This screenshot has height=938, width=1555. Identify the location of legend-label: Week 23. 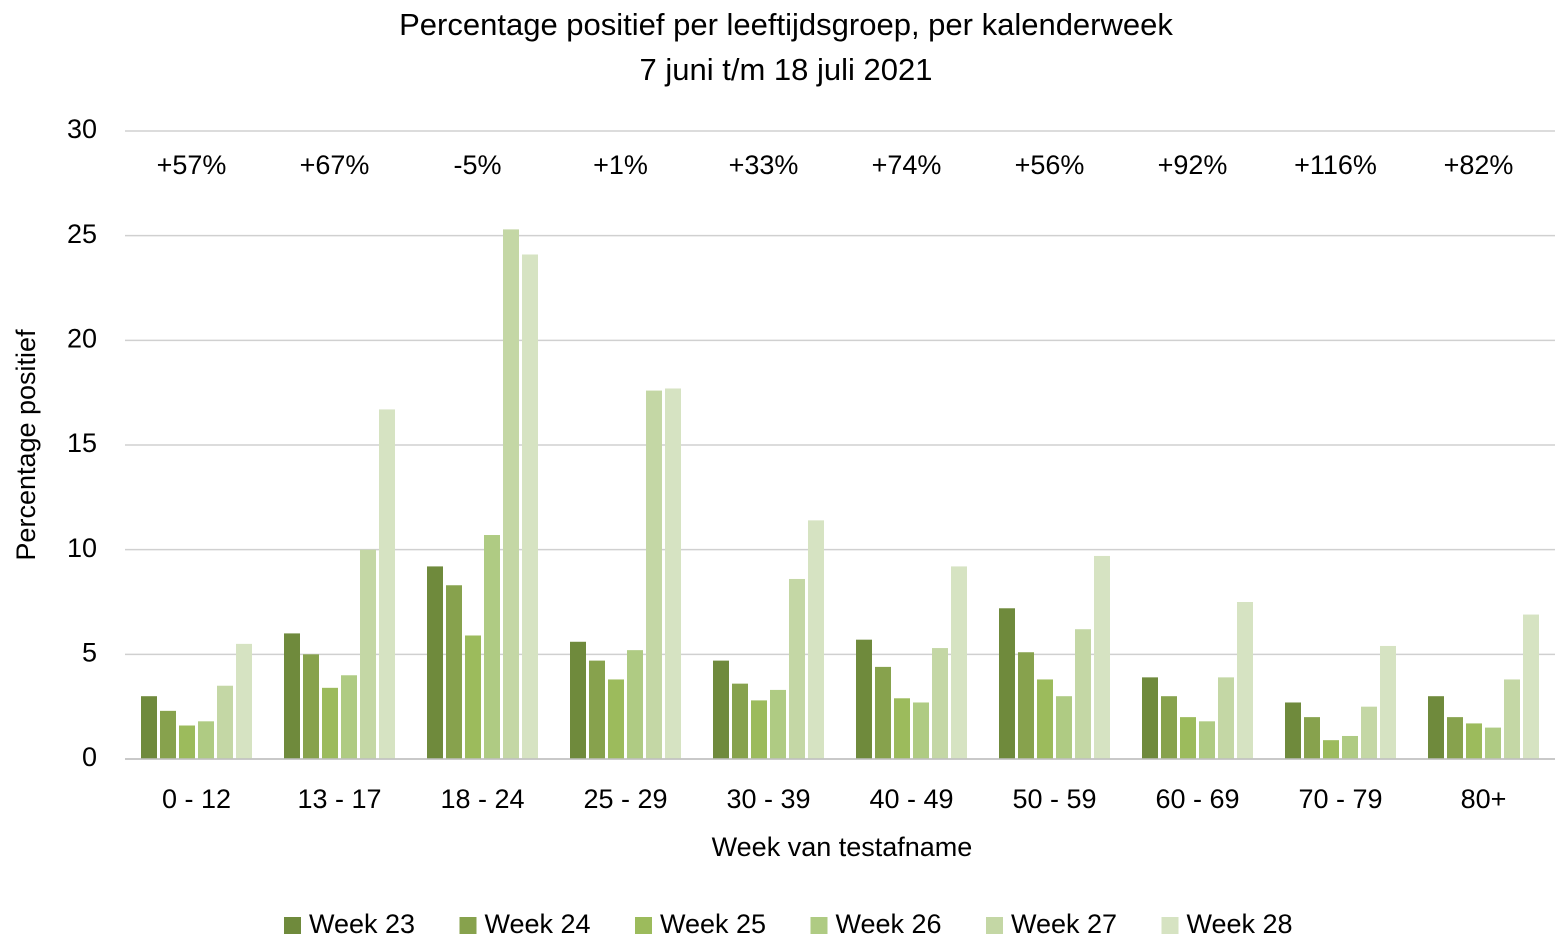
(362, 923).